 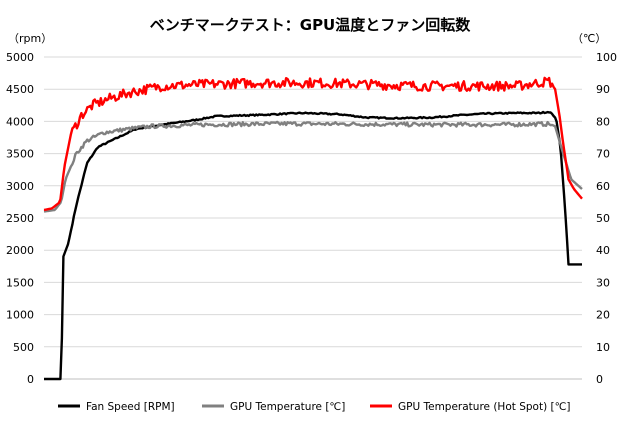 I want to click on right-tick-label: 100, so click(x=606, y=57).